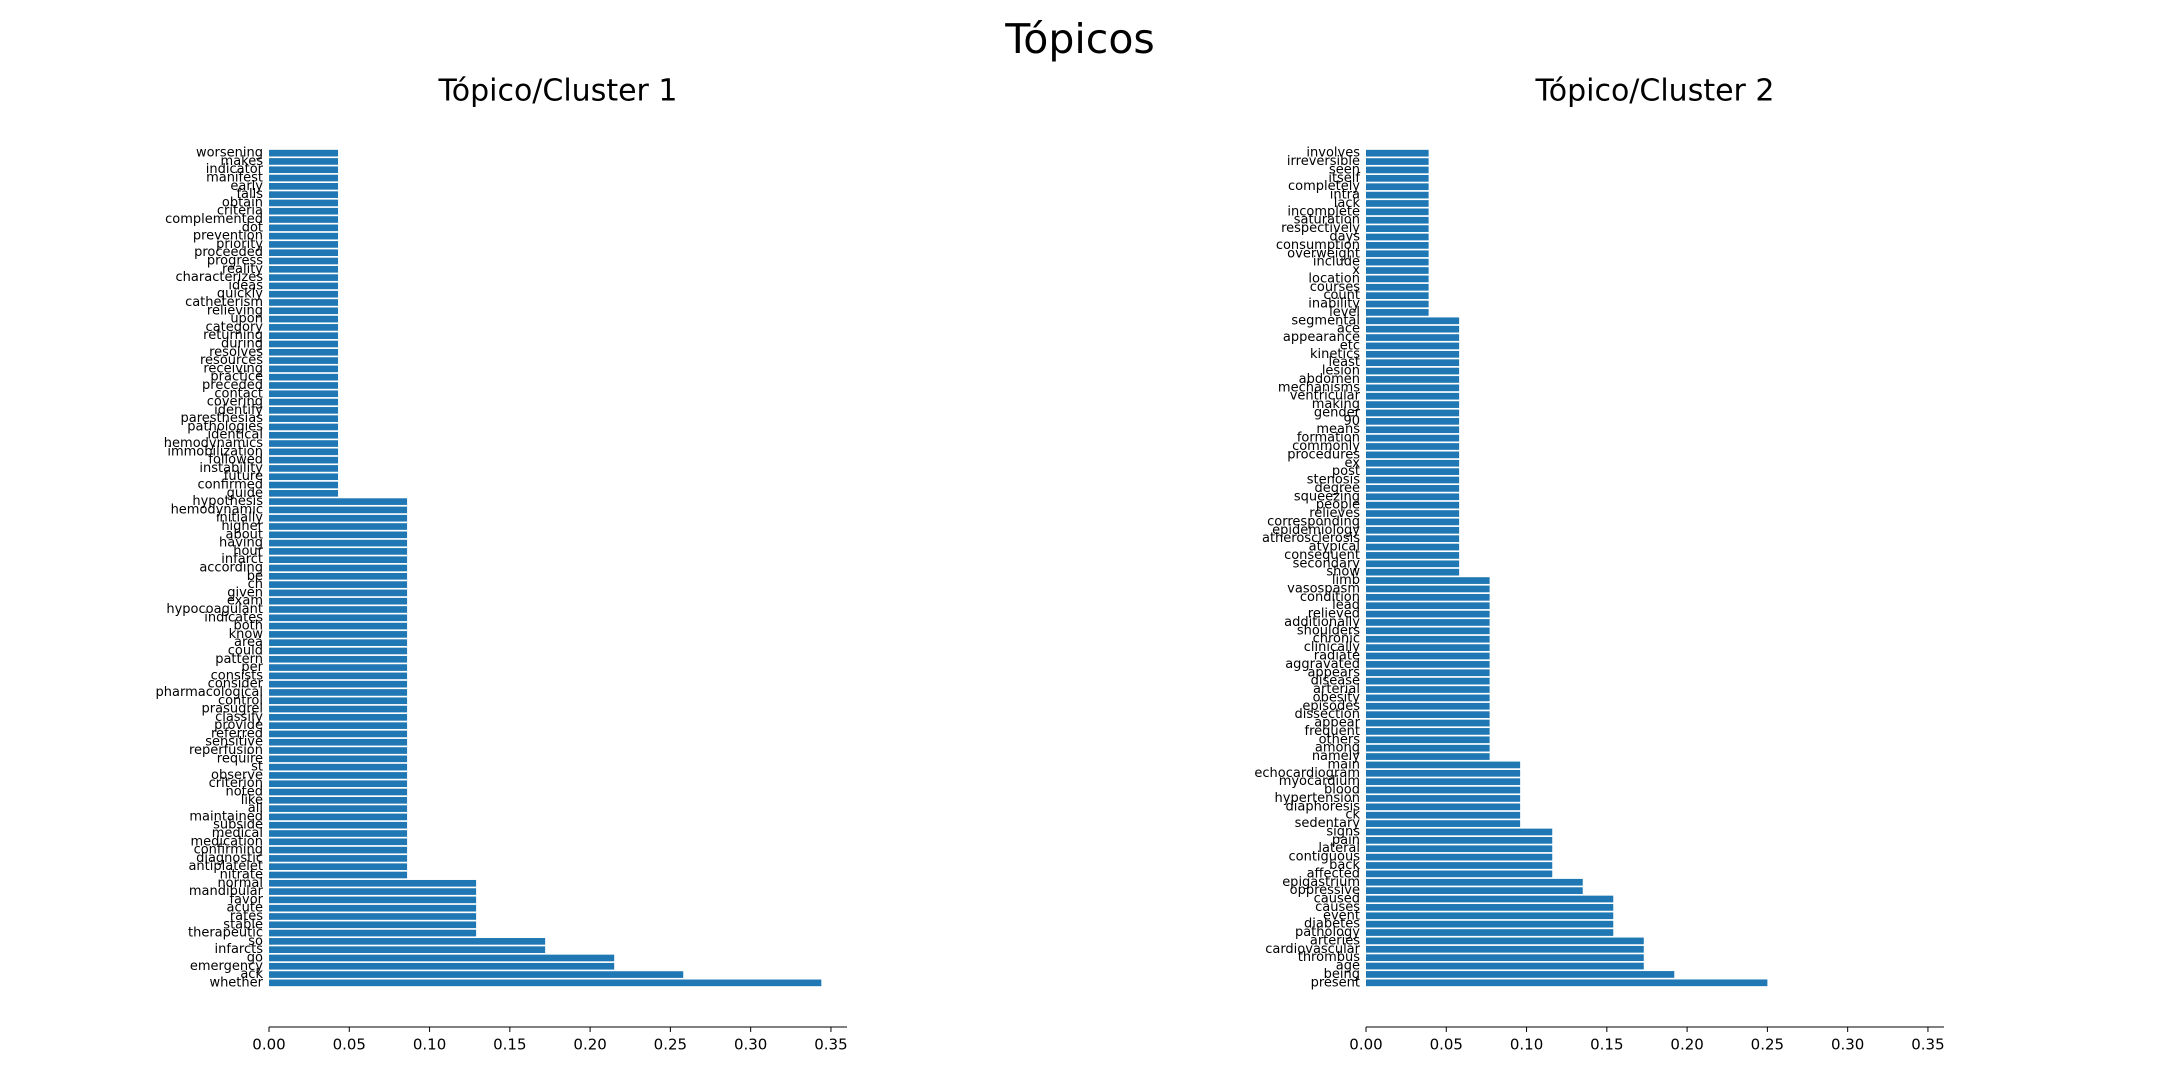  I want to click on y-tick-label: all, so click(255, 808).